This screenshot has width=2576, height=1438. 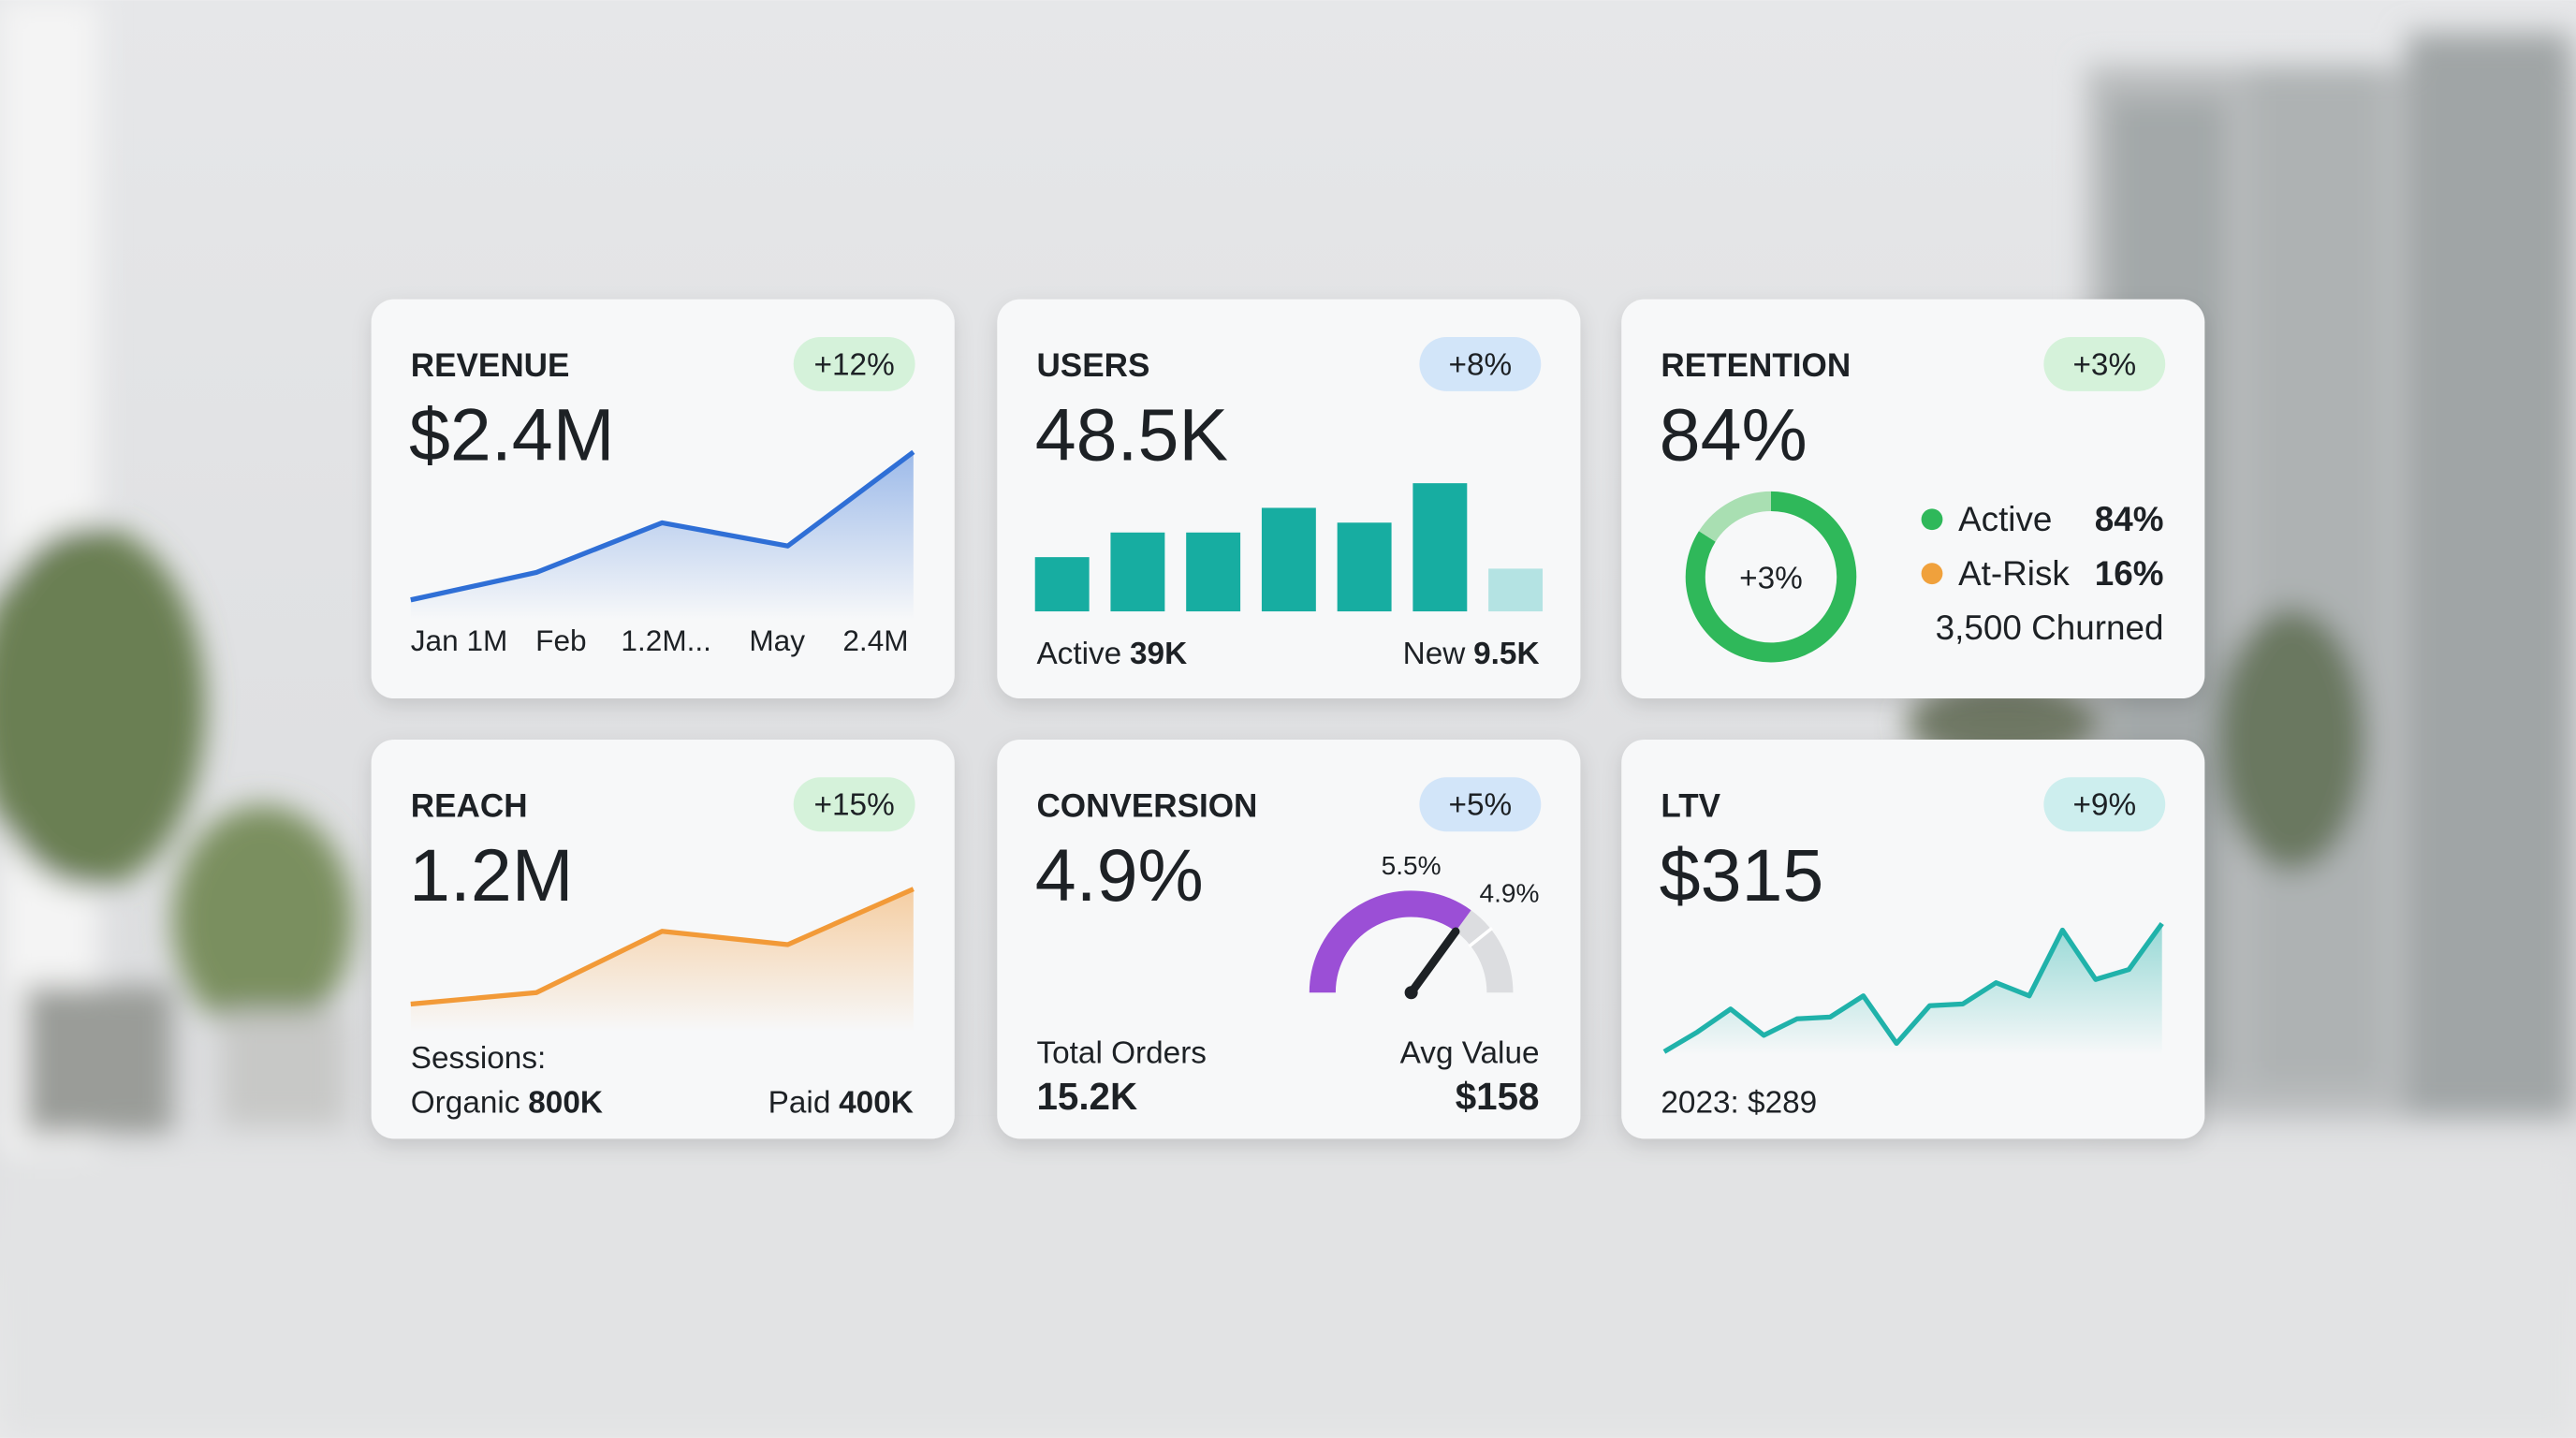 What do you see at coordinates (2005, 519) in the screenshot?
I see `legend-label: Active` at bounding box center [2005, 519].